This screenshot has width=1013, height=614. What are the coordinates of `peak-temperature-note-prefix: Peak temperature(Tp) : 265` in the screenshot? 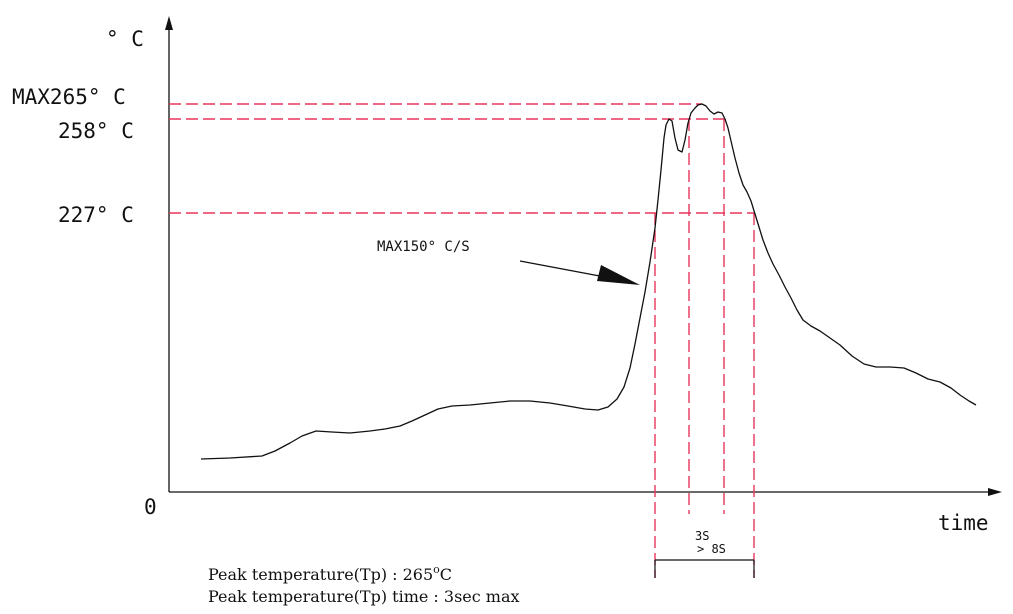 It's located at (320, 574).